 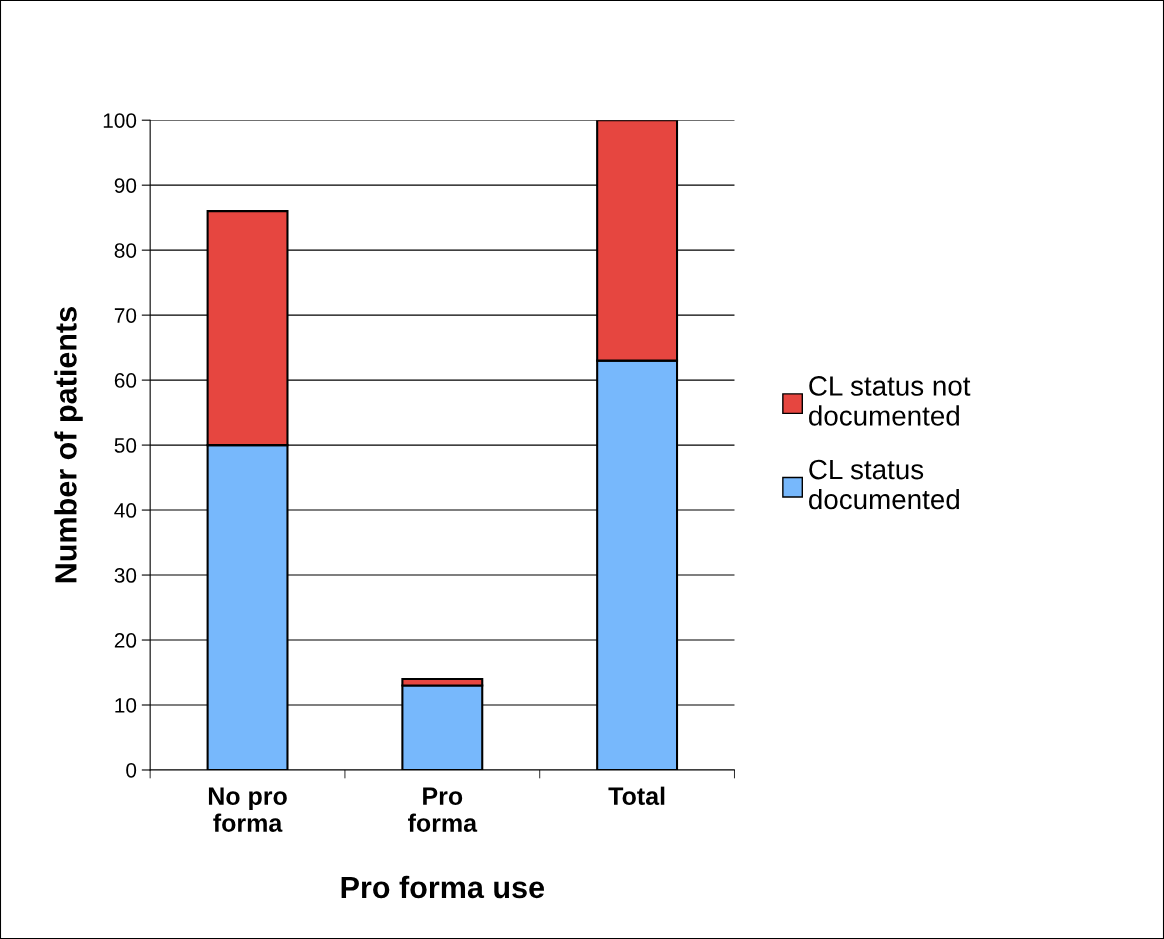 I want to click on x-axis-title: Pro forma use, so click(x=443, y=887).